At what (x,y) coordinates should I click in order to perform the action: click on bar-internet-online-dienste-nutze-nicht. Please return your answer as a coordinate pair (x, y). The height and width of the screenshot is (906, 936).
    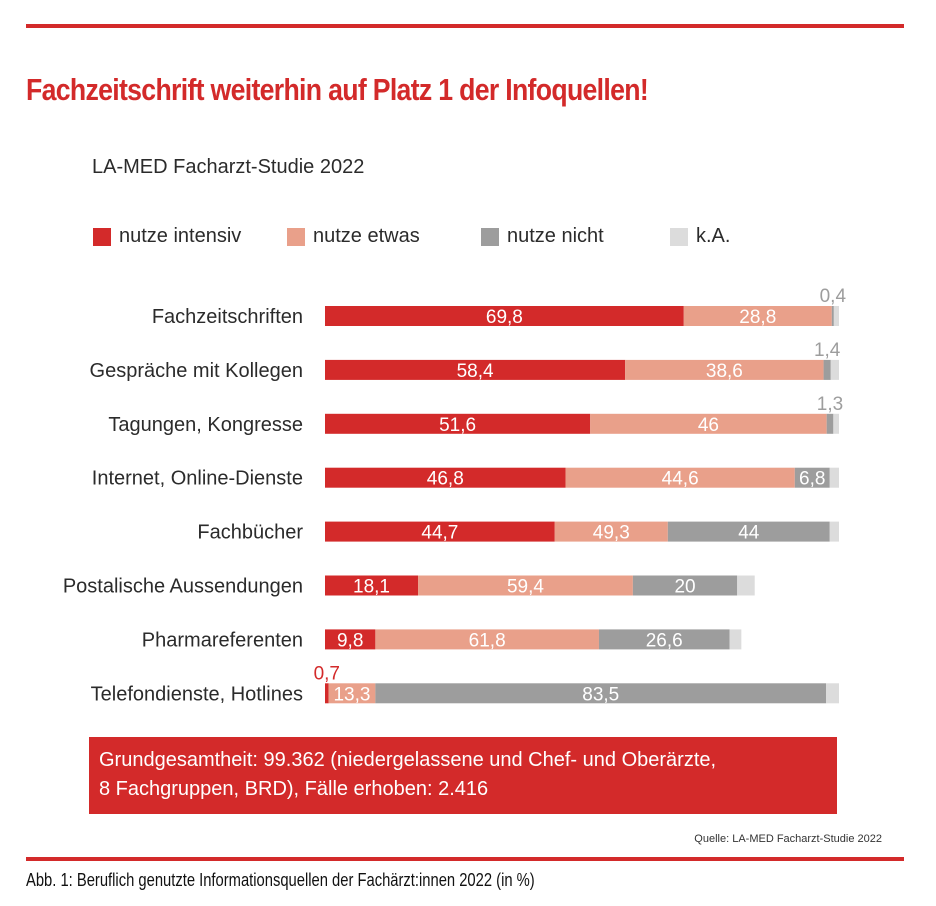
    Looking at the image, I should click on (812, 477).